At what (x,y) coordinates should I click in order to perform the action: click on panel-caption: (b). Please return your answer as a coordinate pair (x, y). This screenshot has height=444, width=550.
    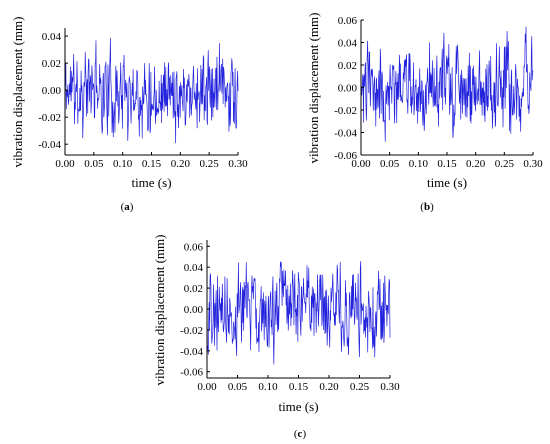
    Looking at the image, I should click on (427, 207).